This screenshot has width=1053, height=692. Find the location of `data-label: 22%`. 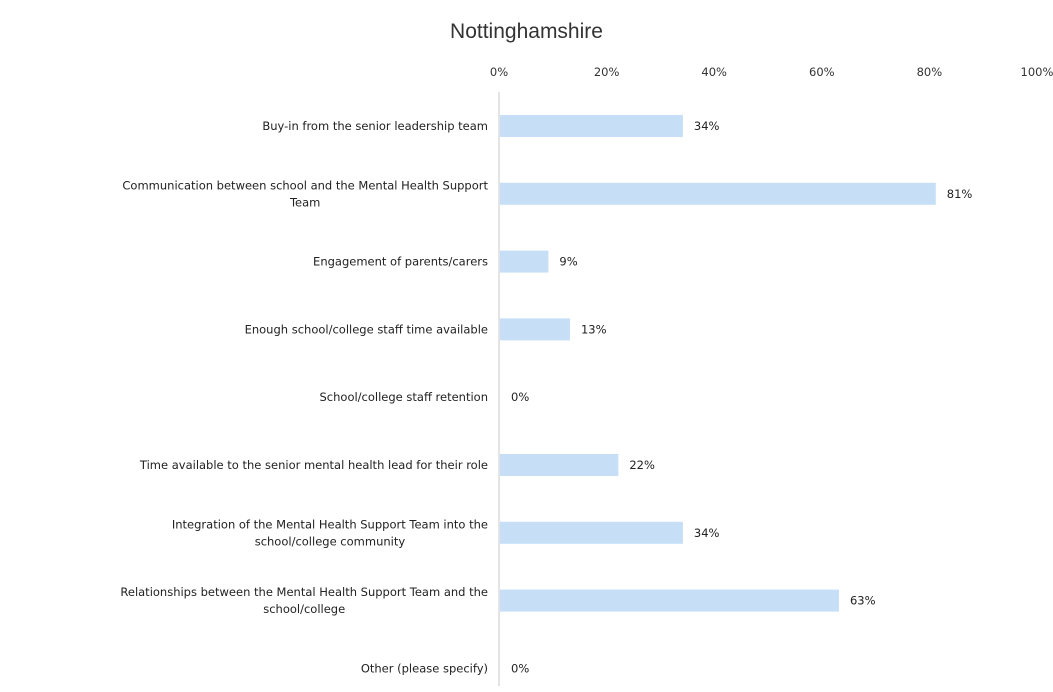

data-label: 22% is located at coordinates (642, 465).